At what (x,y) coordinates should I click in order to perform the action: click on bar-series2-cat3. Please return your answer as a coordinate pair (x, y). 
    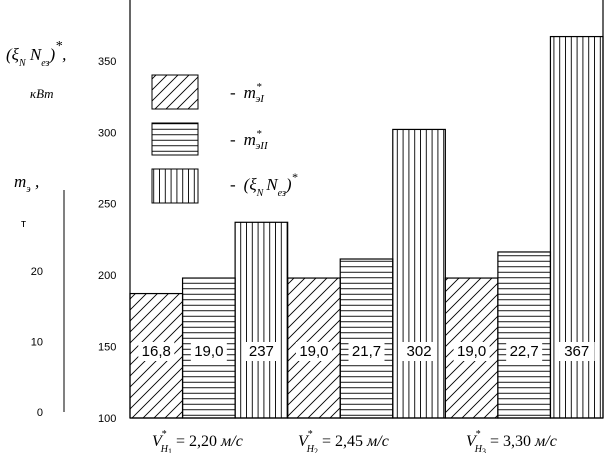
    Looking at the image, I should click on (524, 335).